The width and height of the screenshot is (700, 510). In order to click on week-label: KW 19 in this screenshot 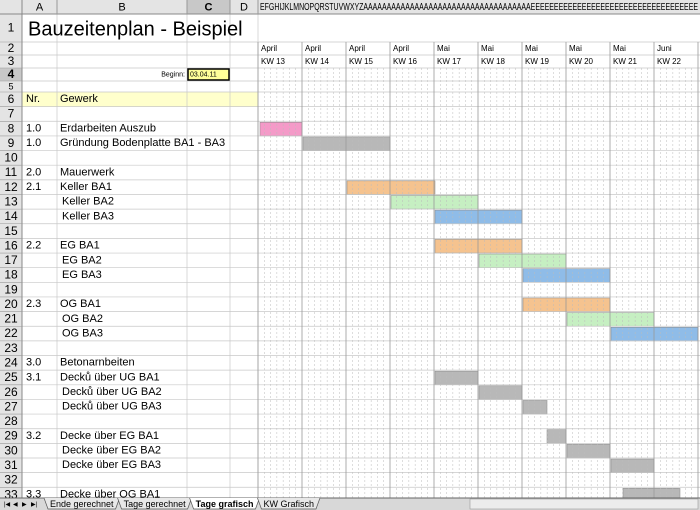, I will do `click(537, 61)`.